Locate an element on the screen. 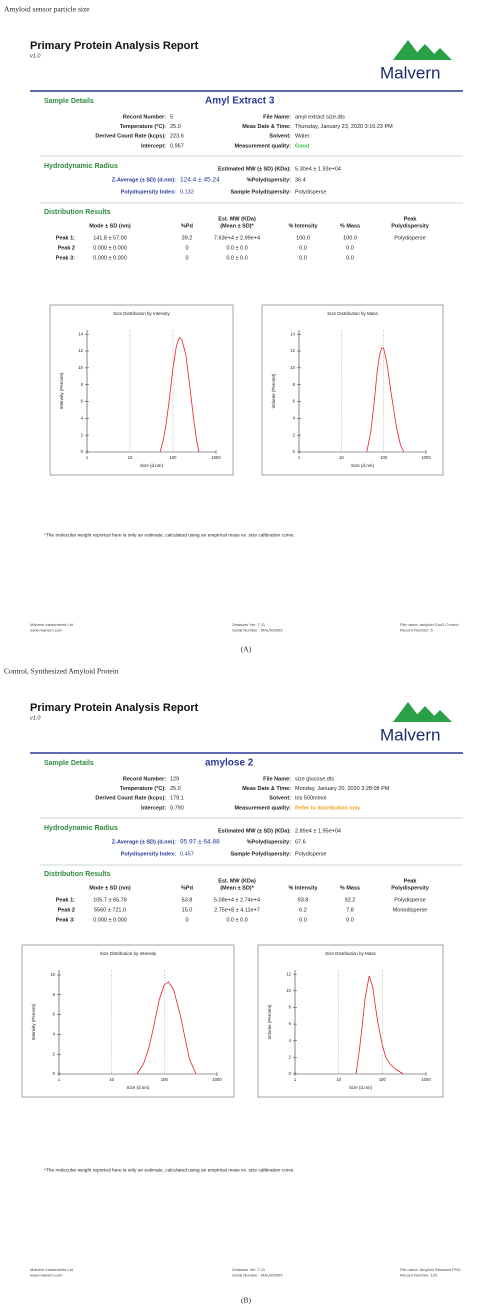 The width and height of the screenshot is (493, 1309). table-cell: 7.8 is located at coordinates (350, 910).